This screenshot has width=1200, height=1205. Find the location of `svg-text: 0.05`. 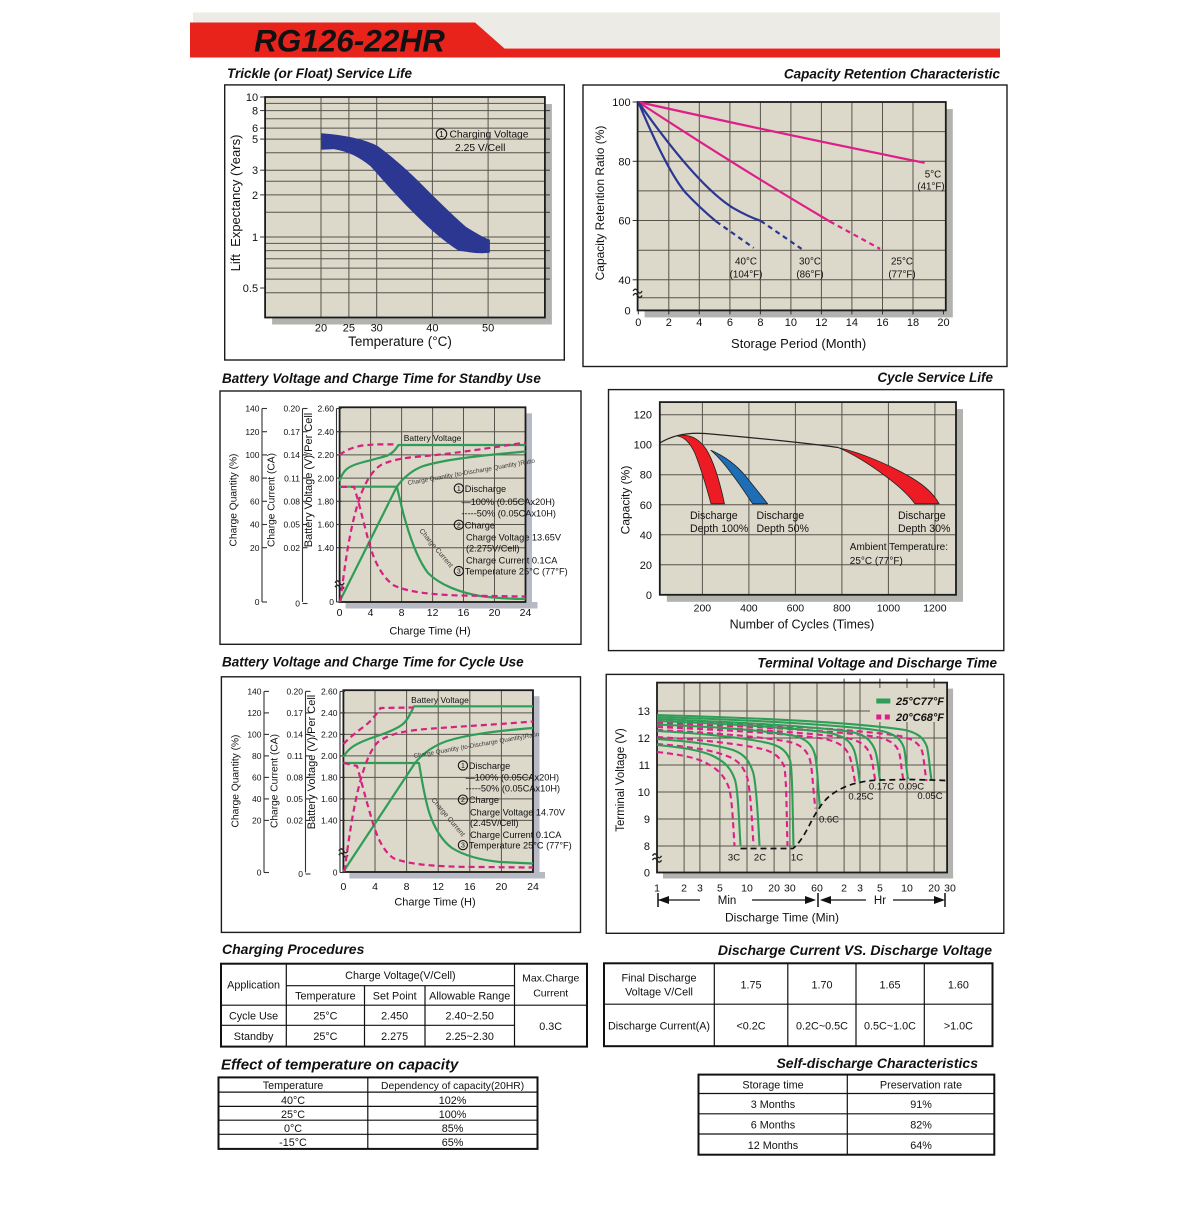

svg-text: 0.05 is located at coordinates (294, 799).